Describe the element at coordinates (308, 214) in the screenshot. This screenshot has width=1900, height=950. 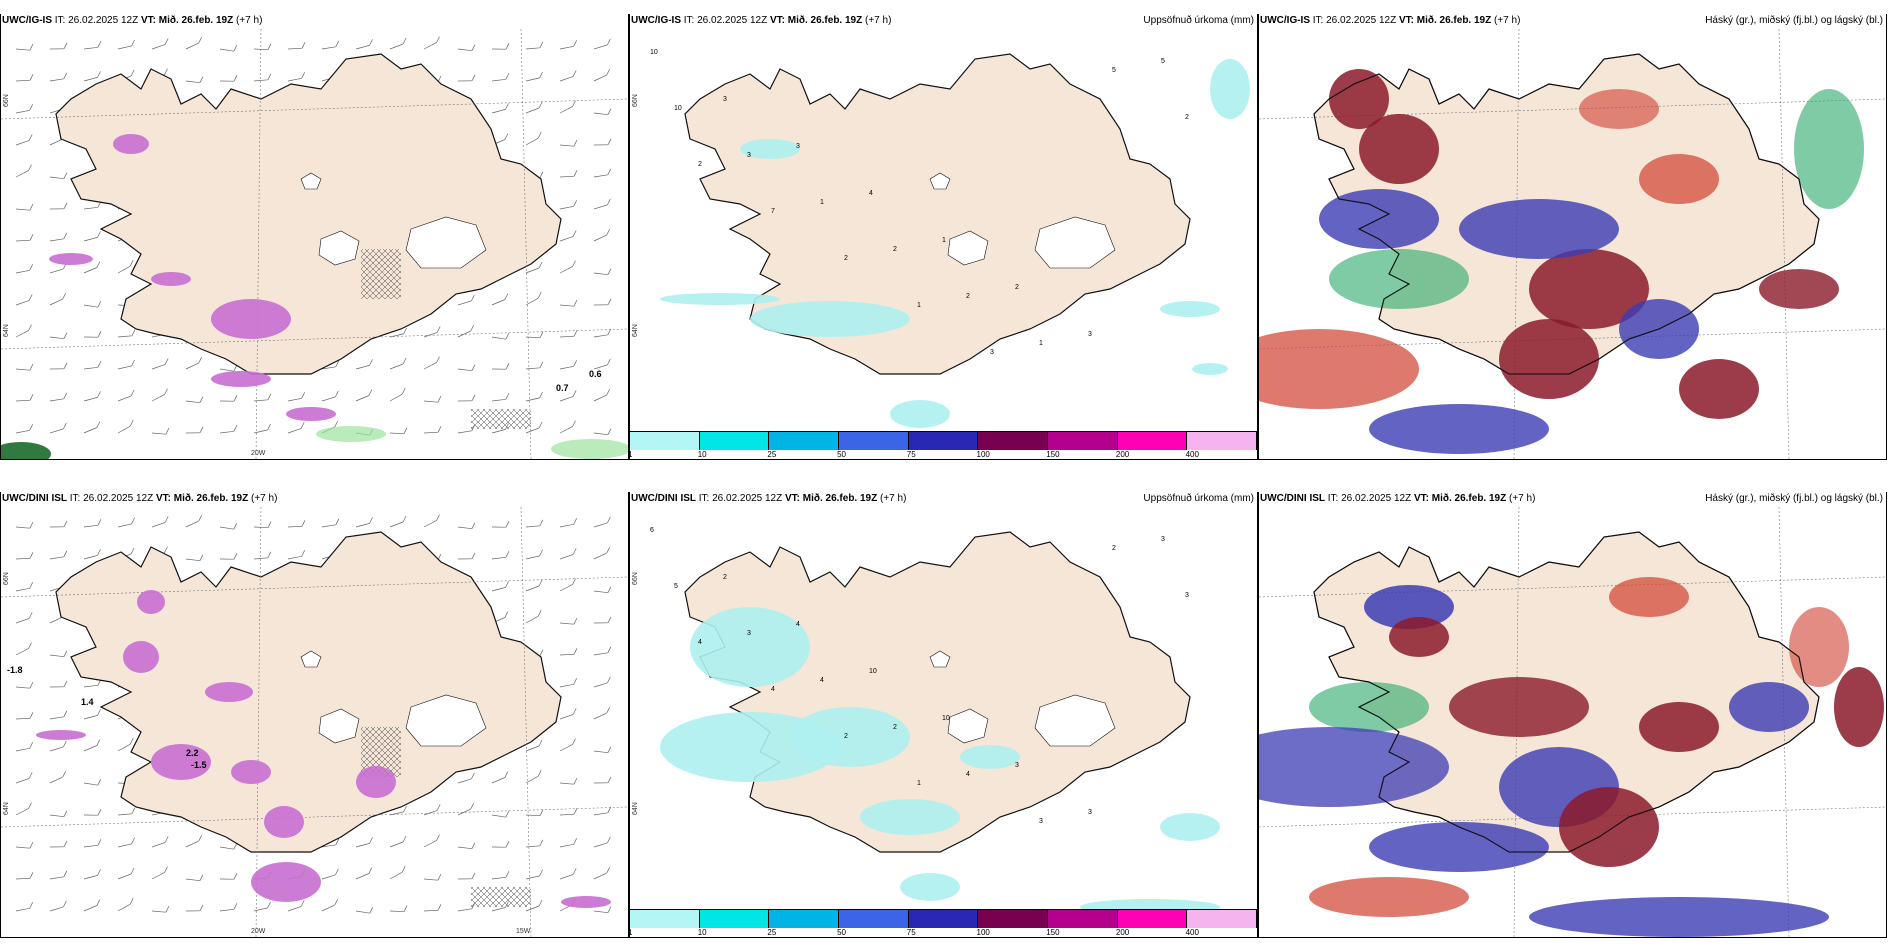
I see `iceland-landmass` at that location.